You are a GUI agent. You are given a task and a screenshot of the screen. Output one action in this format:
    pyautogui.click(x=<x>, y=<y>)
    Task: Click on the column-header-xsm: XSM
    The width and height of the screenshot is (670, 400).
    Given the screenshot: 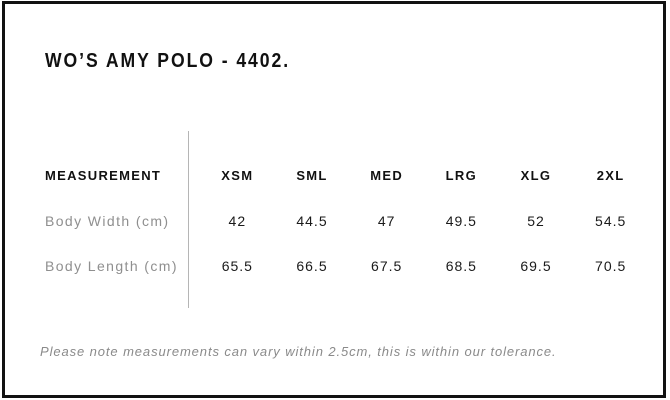 What is the action you would take?
    pyautogui.click(x=237, y=175)
    